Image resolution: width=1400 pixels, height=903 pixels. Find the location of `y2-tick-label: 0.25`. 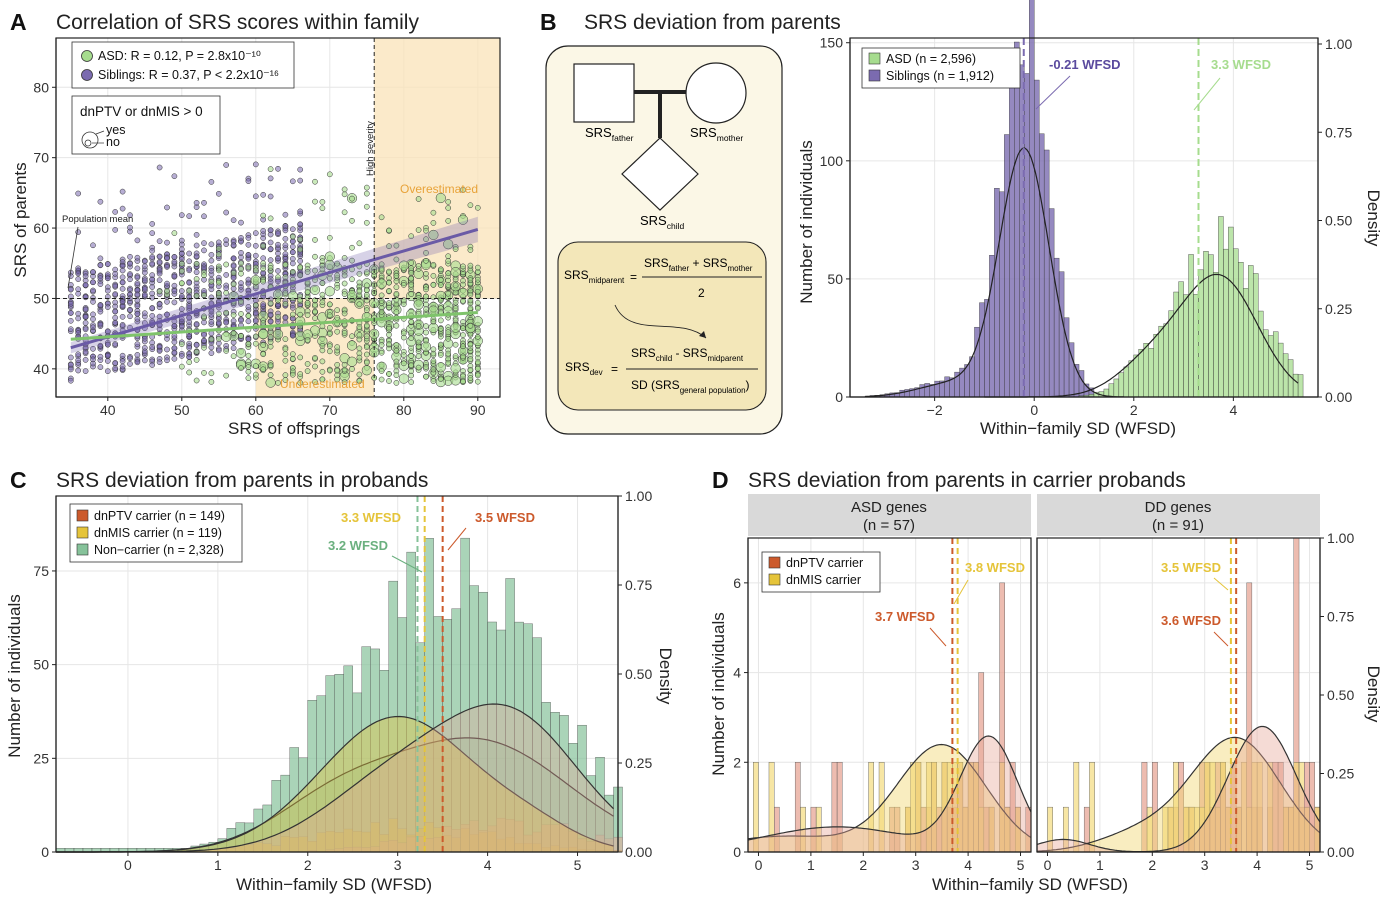

y2-tick-label: 0.25 is located at coordinates (638, 763).